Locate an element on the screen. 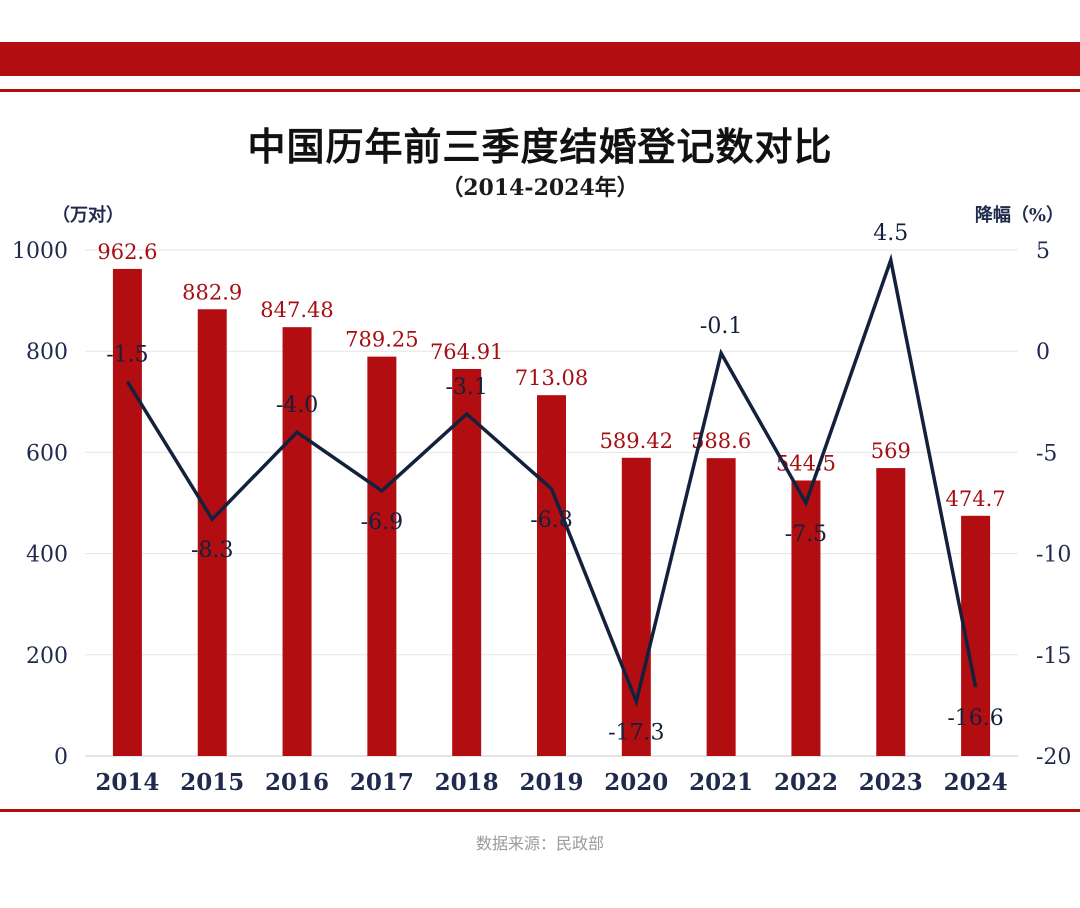 This screenshot has width=1080, height=908. x-tick-label: 2017 is located at coordinates (382, 782).